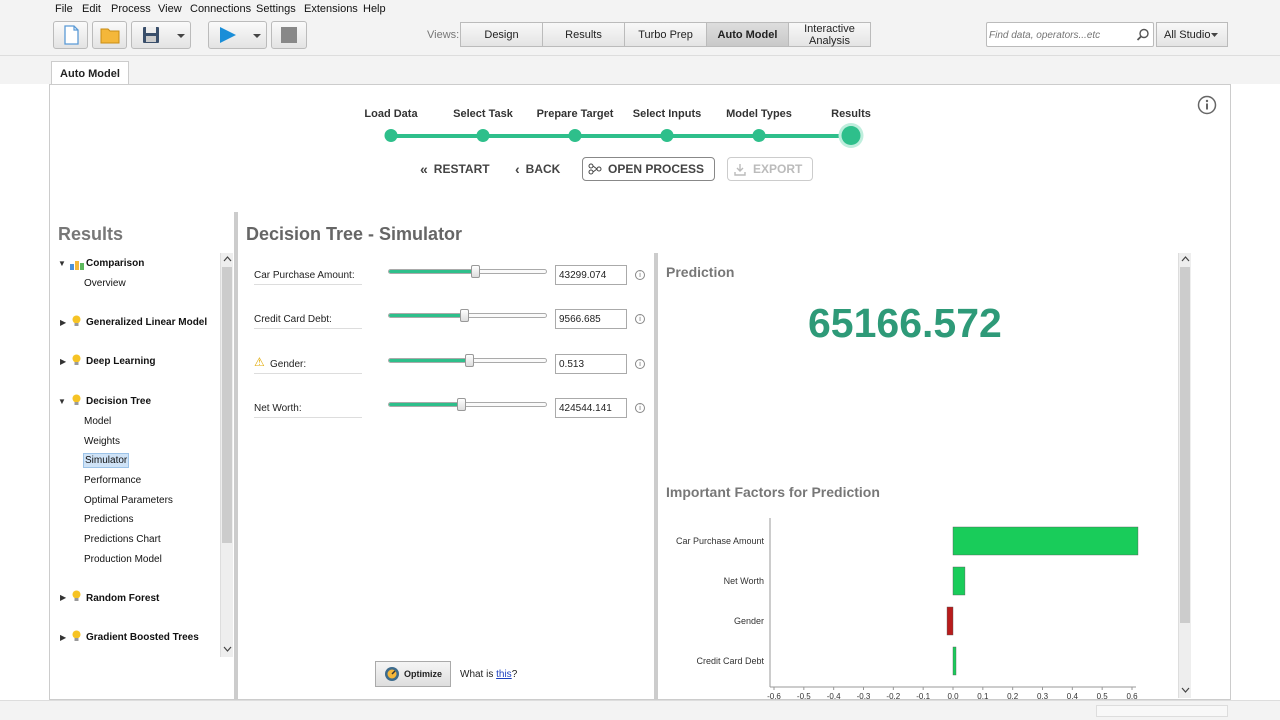 This screenshot has width=1280, height=720. What do you see at coordinates (583, 34) in the screenshot?
I see `view-results: Results` at bounding box center [583, 34].